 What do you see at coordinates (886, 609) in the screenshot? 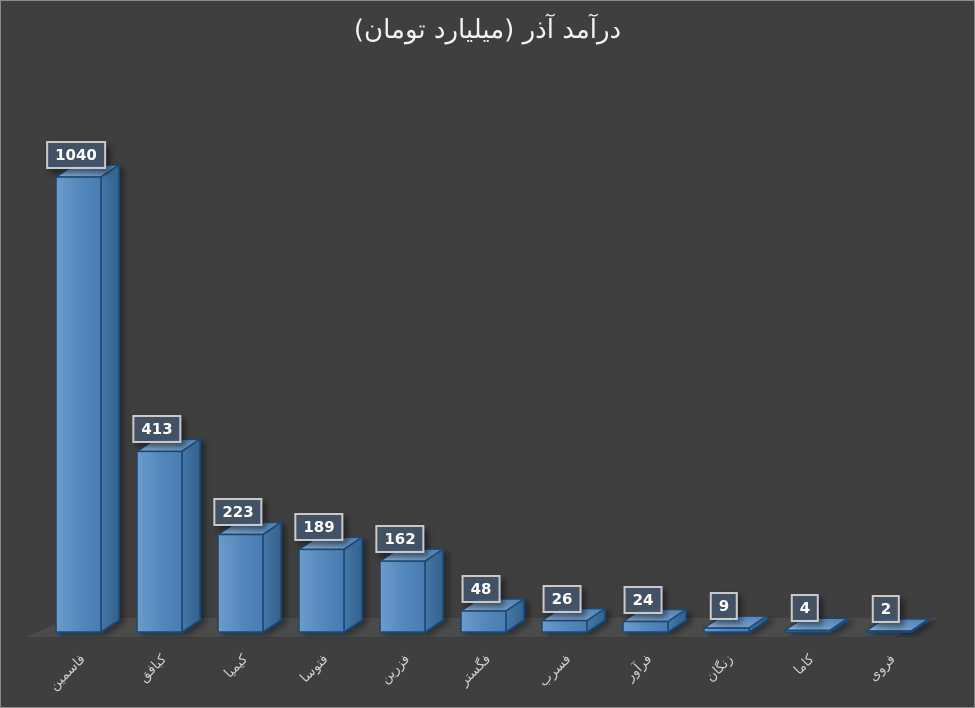
I see `value-label-10: 2` at bounding box center [886, 609].